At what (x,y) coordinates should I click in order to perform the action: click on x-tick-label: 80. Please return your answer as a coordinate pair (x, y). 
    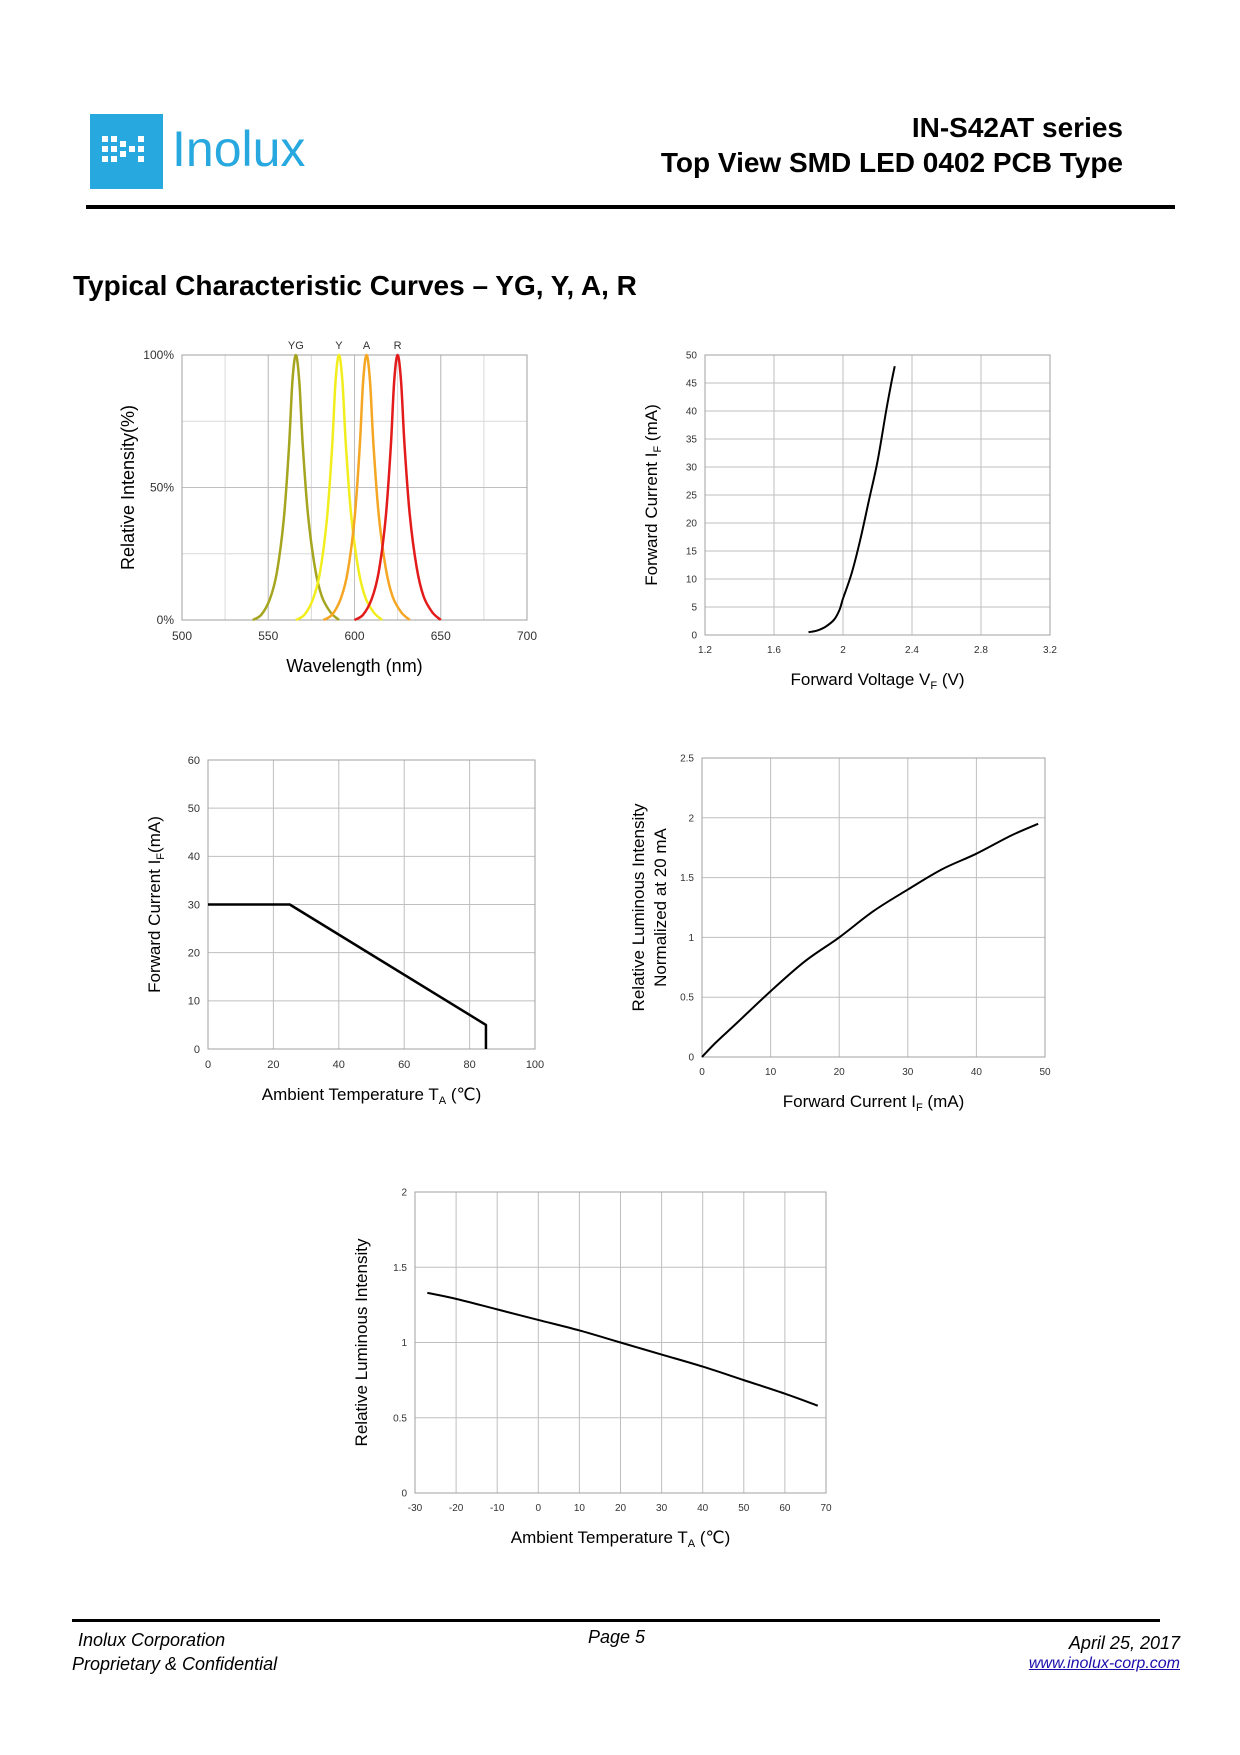
    Looking at the image, I should click on (469, 1065).